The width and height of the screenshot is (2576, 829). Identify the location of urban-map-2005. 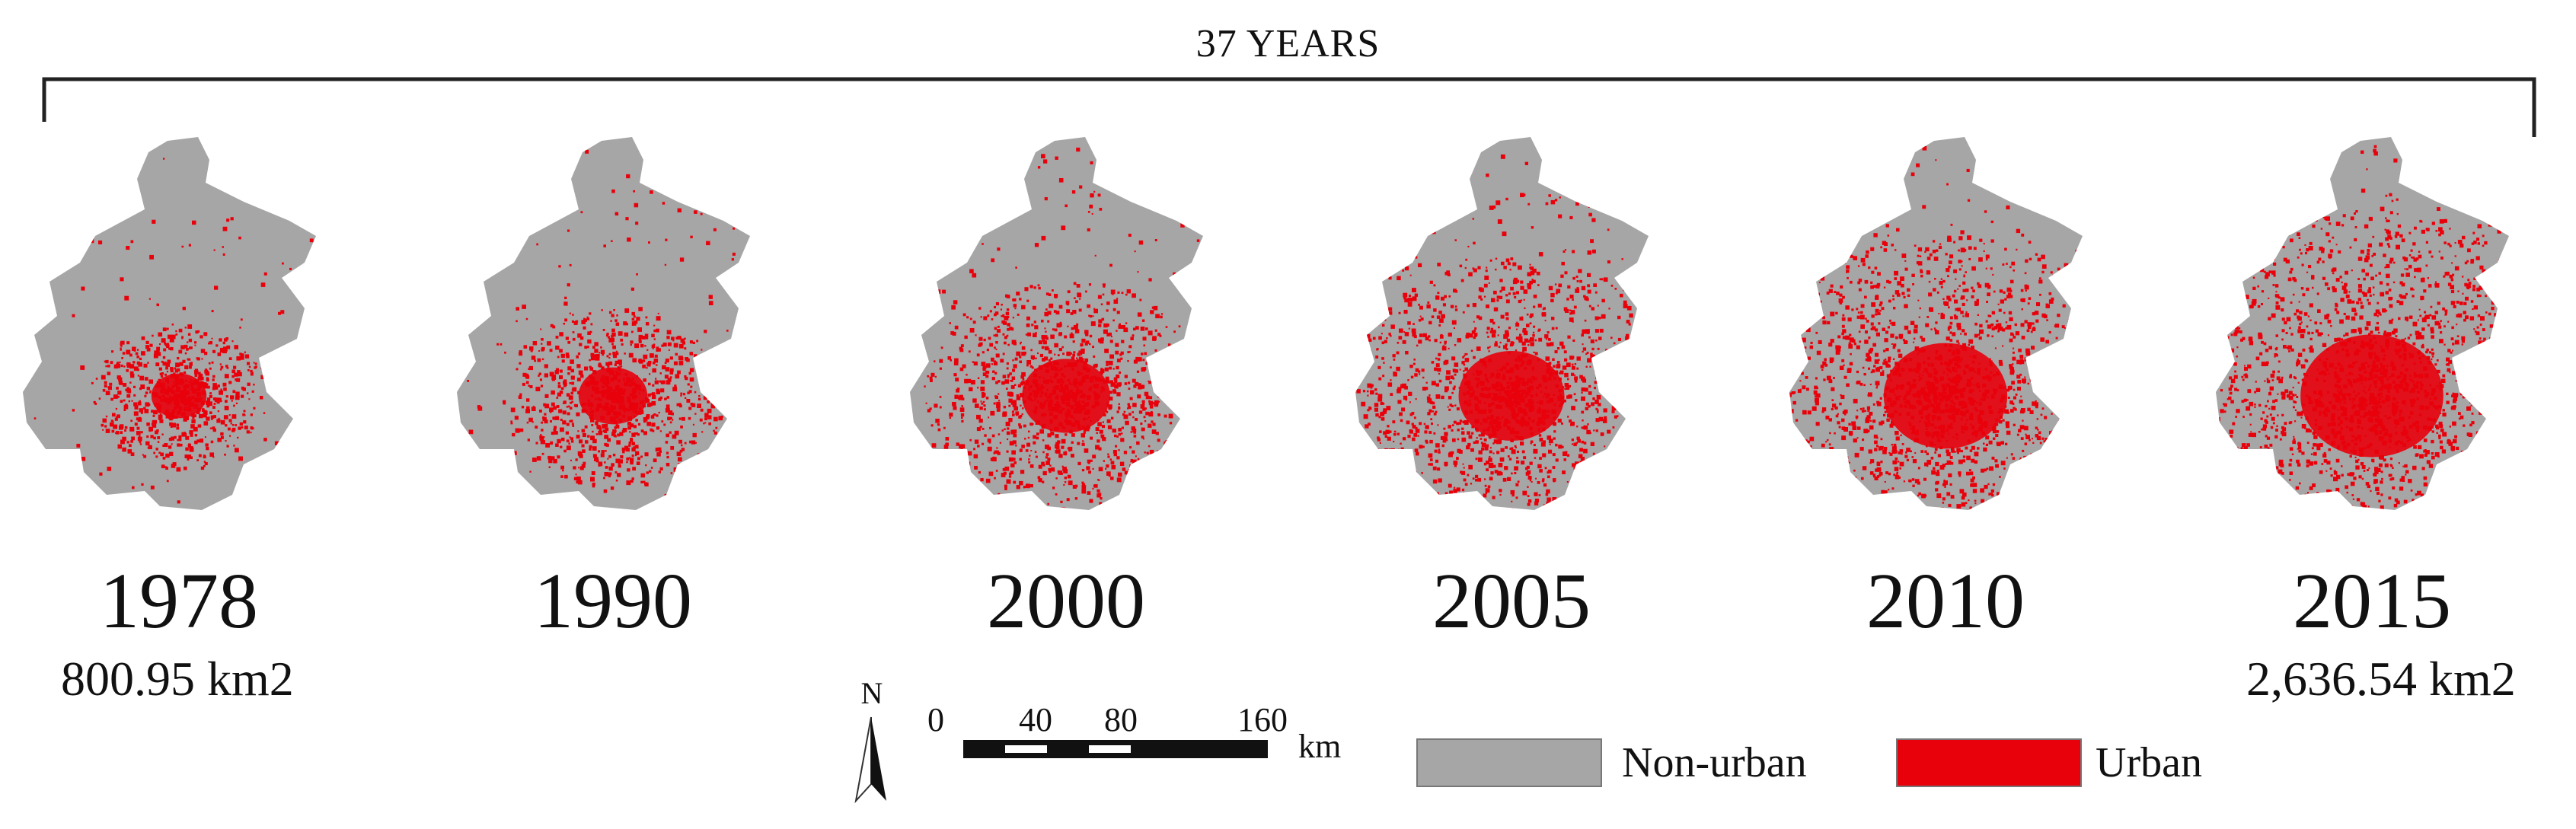
(1502, 323).